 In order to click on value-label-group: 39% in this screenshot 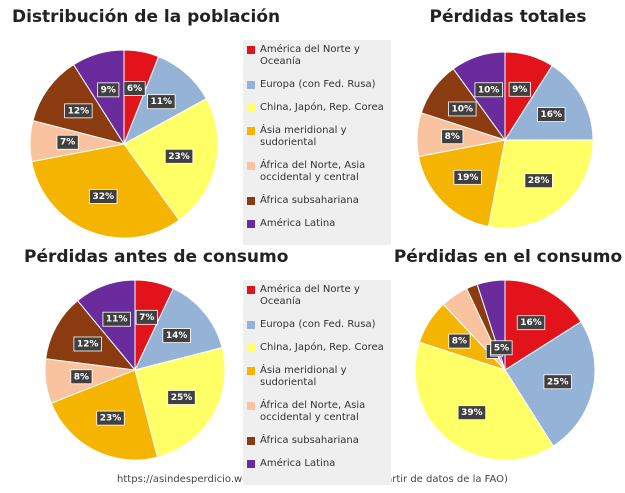, I will do `click(472, 413)`.